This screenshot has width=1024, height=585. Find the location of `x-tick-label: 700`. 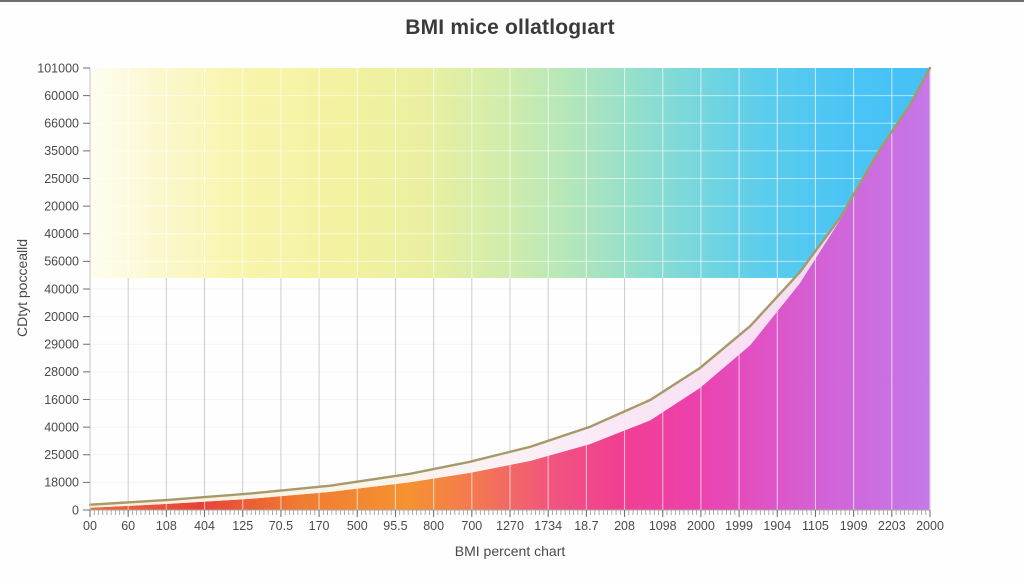

x-tick-label: 700 is located at coordinates (471, 526).